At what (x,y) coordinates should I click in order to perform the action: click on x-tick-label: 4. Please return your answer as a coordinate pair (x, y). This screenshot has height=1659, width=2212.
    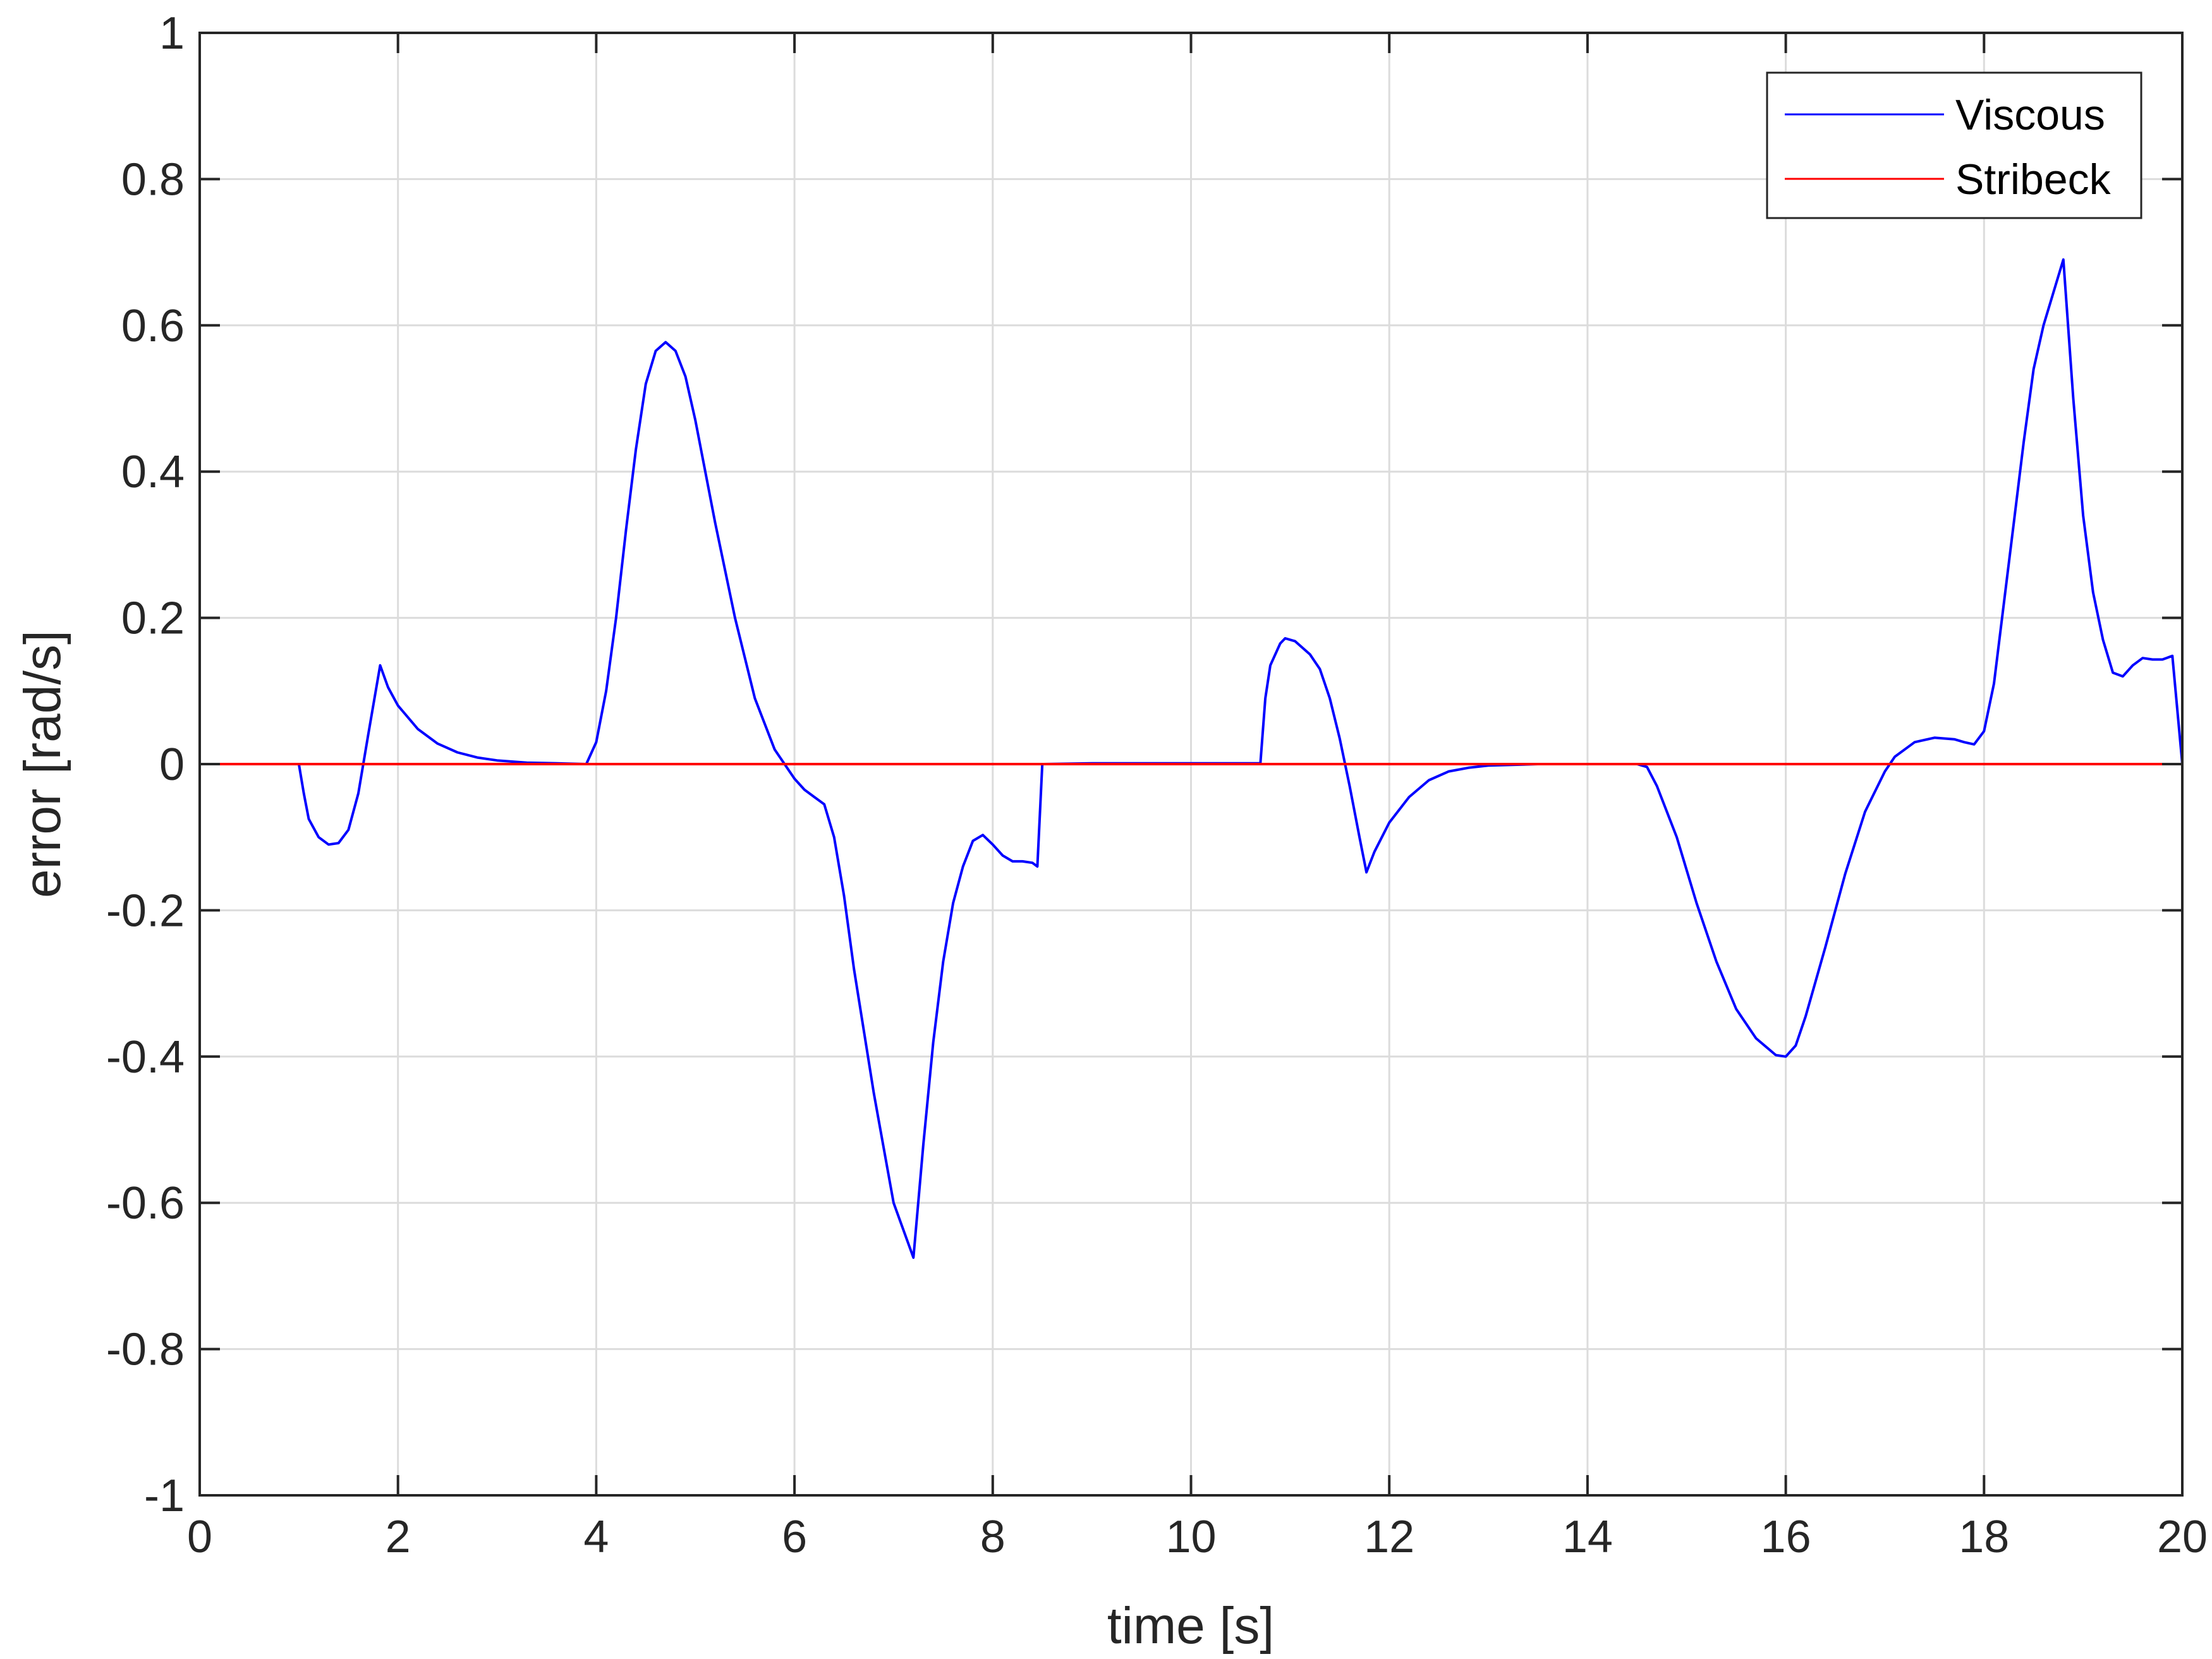
    Looking at the image, I should click on (596, 1537).